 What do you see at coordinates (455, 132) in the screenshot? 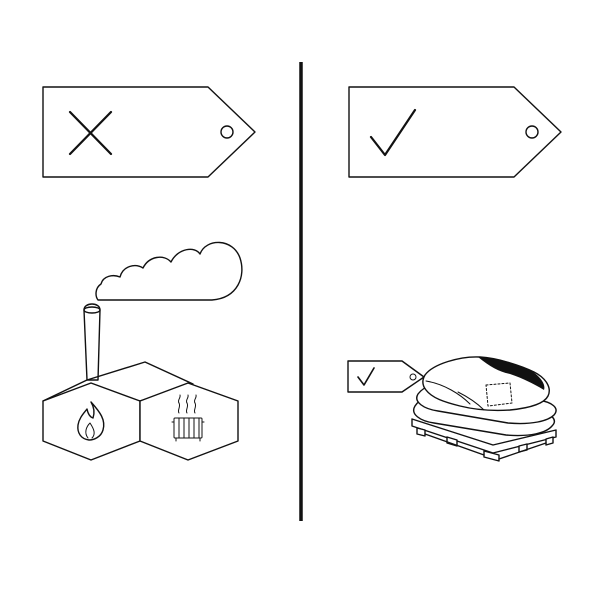
I see `check-tag` at bounding box center [455, 132].